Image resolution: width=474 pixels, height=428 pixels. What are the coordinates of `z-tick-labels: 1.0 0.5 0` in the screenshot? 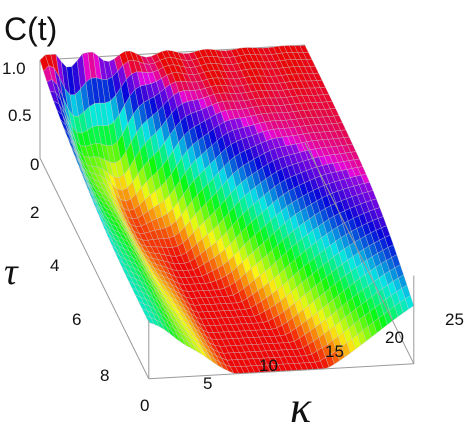 It's located at (20, 116).